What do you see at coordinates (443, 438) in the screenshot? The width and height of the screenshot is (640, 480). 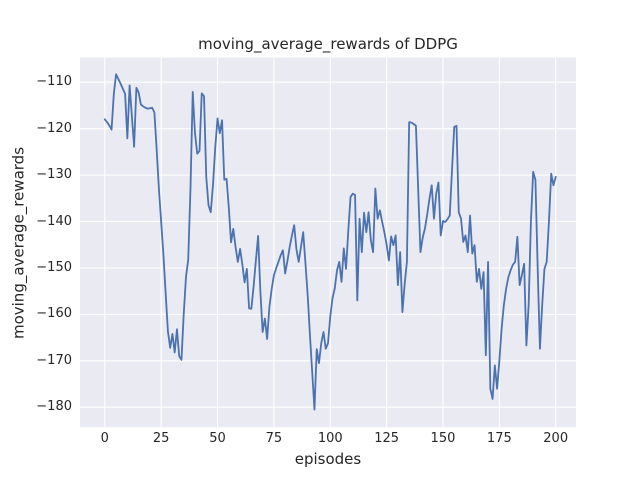 I see `x-tick-label: 150` at bounding box center [443, 438].